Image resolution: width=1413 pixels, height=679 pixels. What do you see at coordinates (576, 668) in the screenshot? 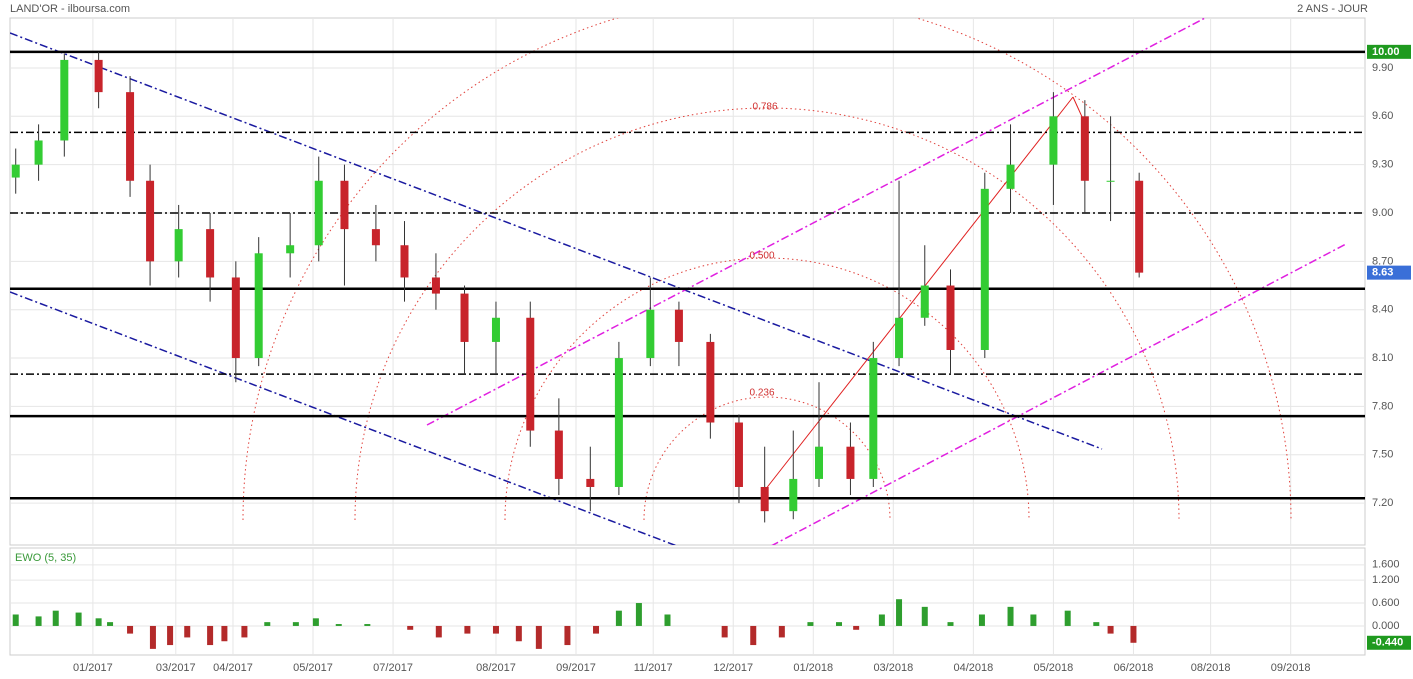
I see `x-tick-label: 09/2017` at bounding box center [576, 668].